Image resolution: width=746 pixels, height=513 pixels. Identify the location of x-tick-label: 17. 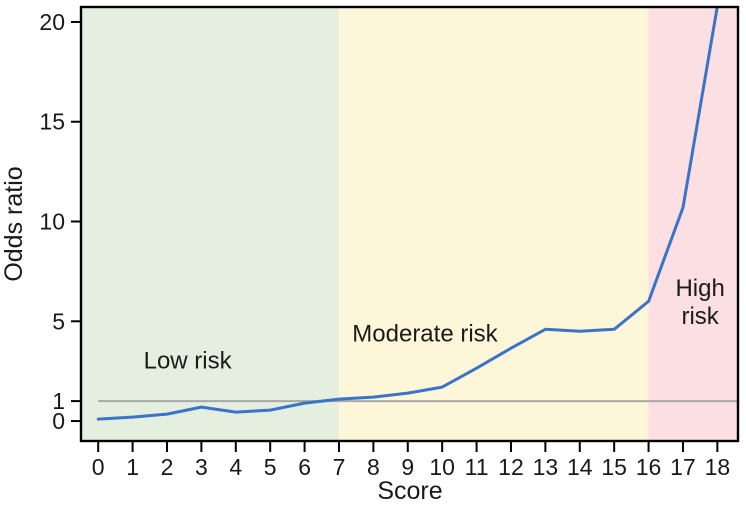
(683, 467).